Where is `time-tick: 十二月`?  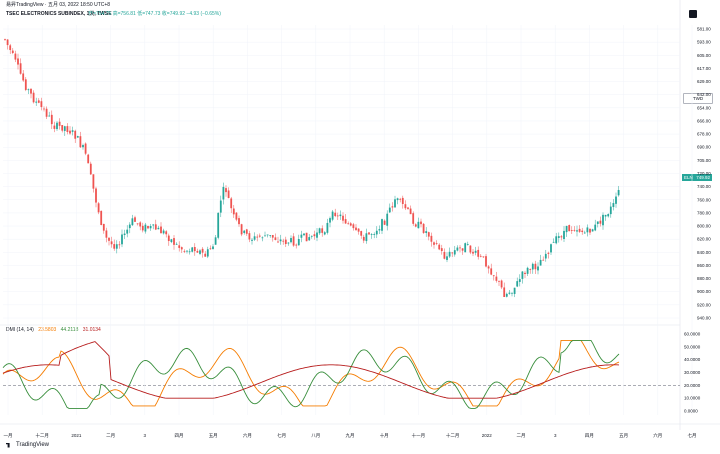 time-tick: 十二月 is located at coordinates (42, 435).